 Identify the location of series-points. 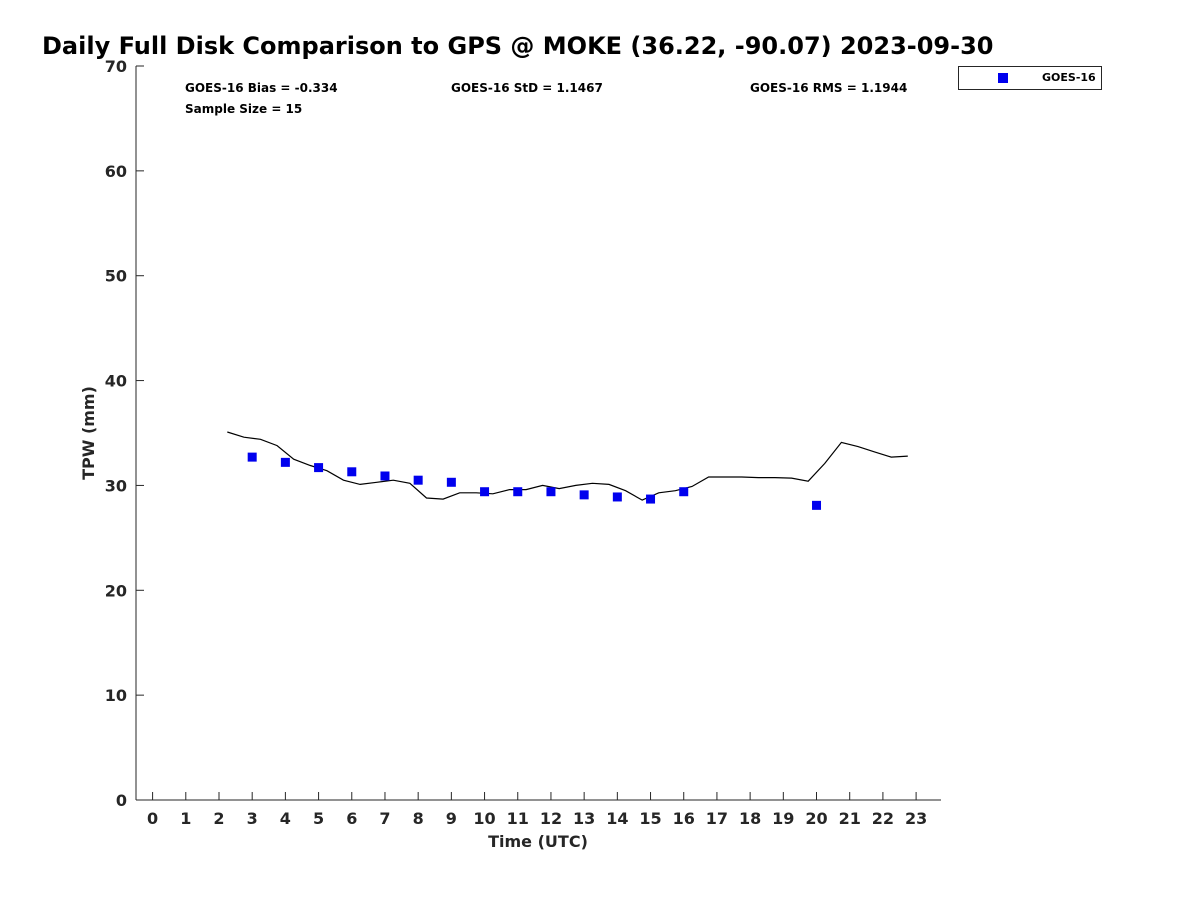
(534, 481).